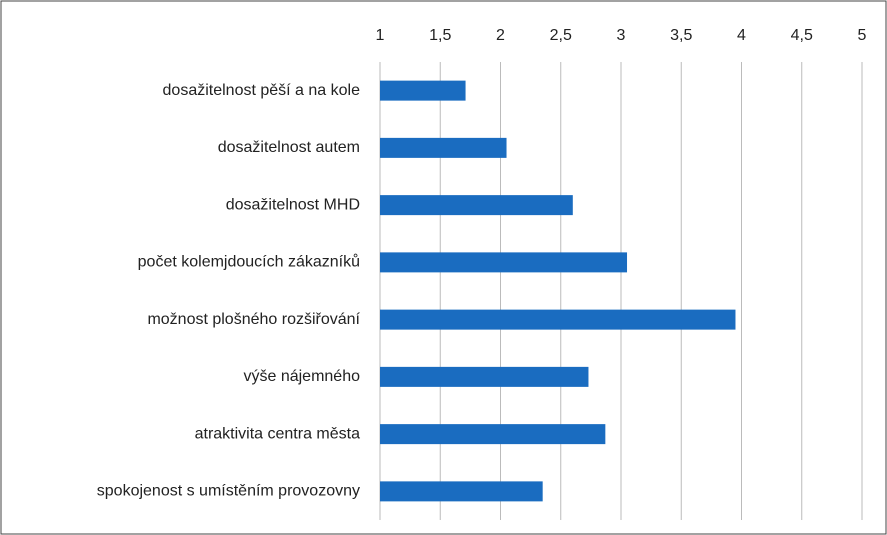  Describe the element at coordinates (802, 35) in the screenshot. I see `x-tick-label: 4,5` at that location.